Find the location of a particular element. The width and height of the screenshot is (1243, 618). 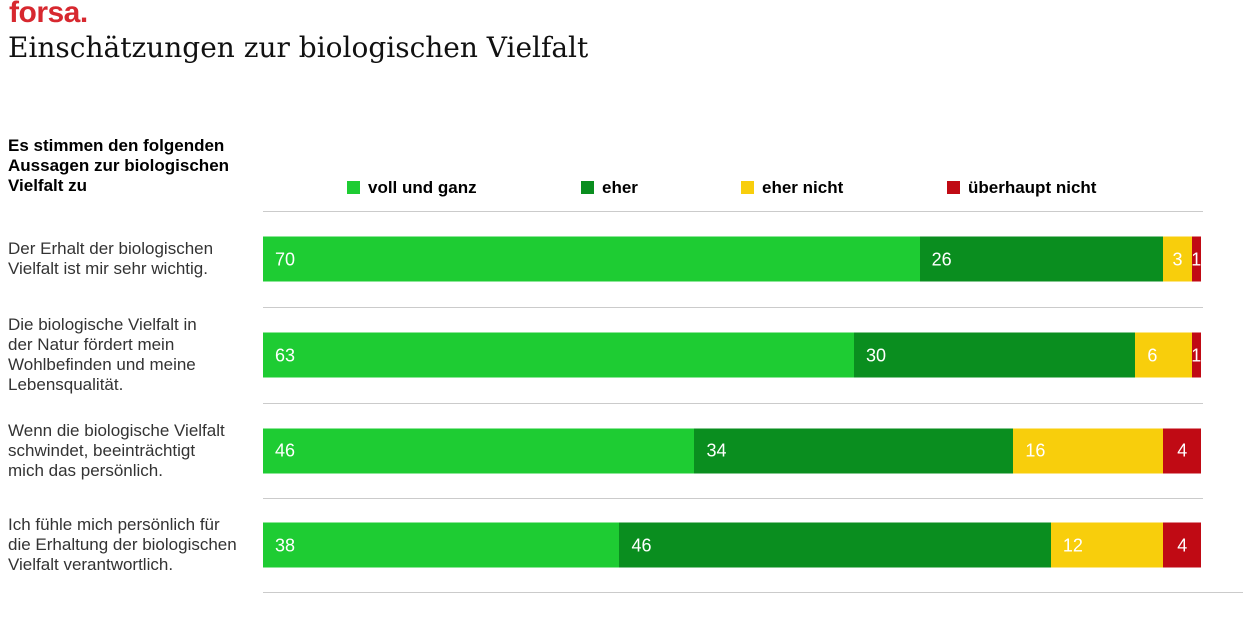

bar-segment: 6 is located at coordinates (1163, 355).